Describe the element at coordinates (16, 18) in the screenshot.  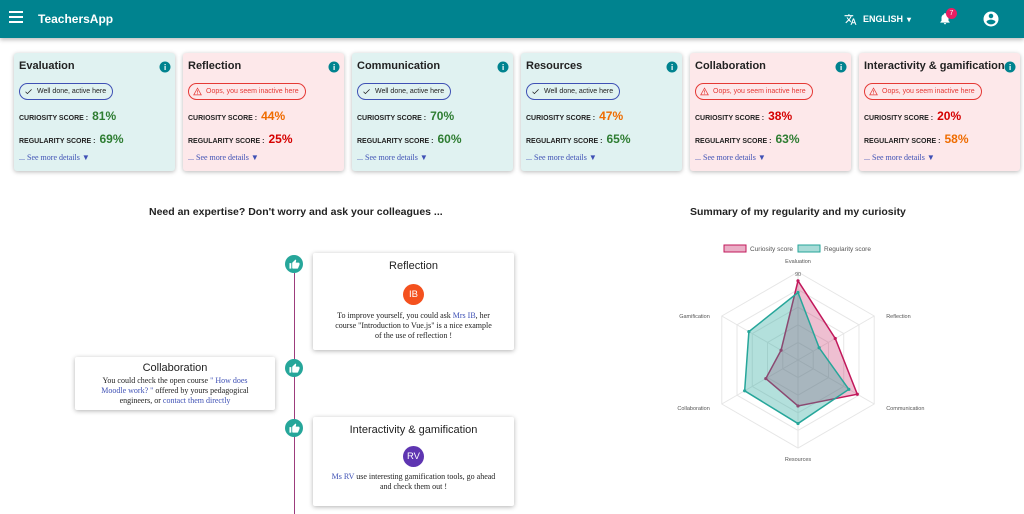
I see `menu-icon` at that location.